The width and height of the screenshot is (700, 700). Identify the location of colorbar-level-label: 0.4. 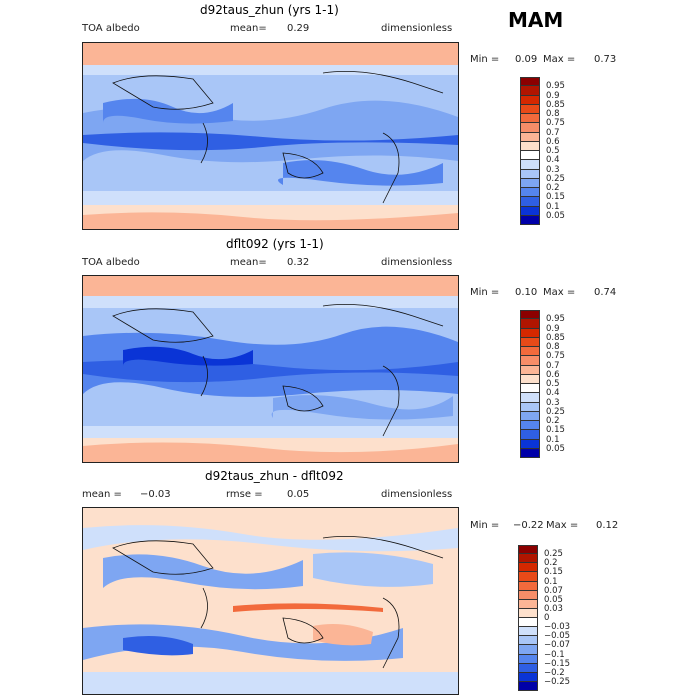
(553, 160).